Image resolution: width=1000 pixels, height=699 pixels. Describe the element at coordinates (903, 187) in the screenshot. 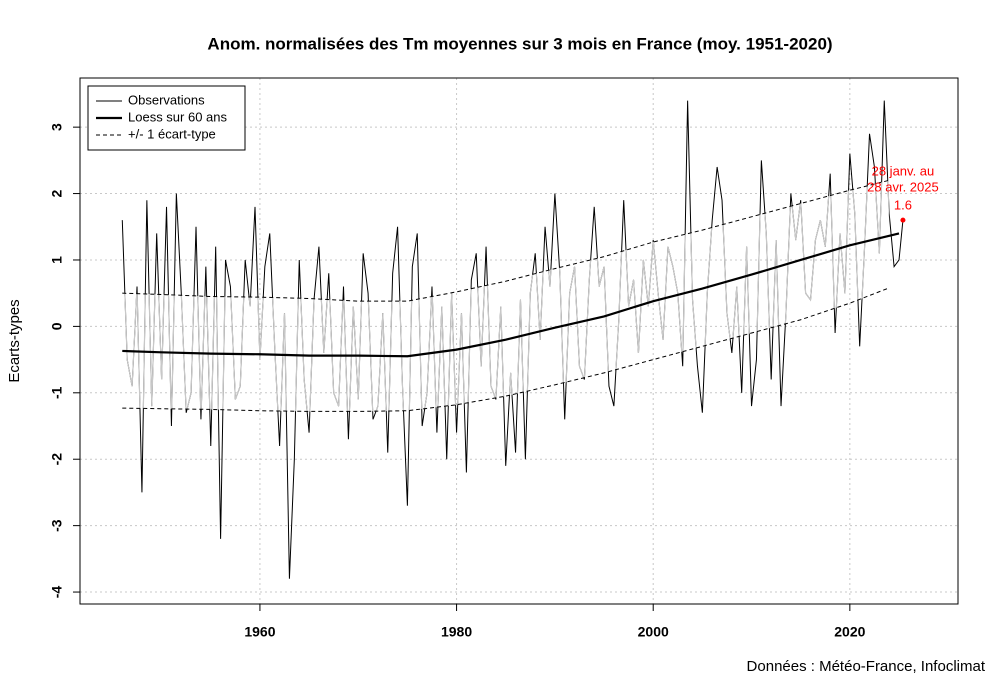

I see `annotation-text: 28 avr. 2025` at that location.